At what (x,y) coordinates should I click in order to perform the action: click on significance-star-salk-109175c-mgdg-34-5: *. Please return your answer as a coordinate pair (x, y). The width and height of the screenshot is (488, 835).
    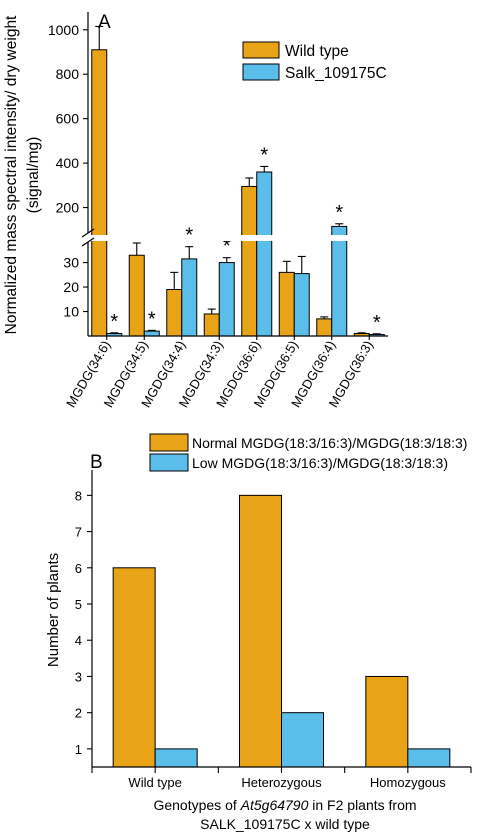
    Looking at the image, I should click on (152, 319).